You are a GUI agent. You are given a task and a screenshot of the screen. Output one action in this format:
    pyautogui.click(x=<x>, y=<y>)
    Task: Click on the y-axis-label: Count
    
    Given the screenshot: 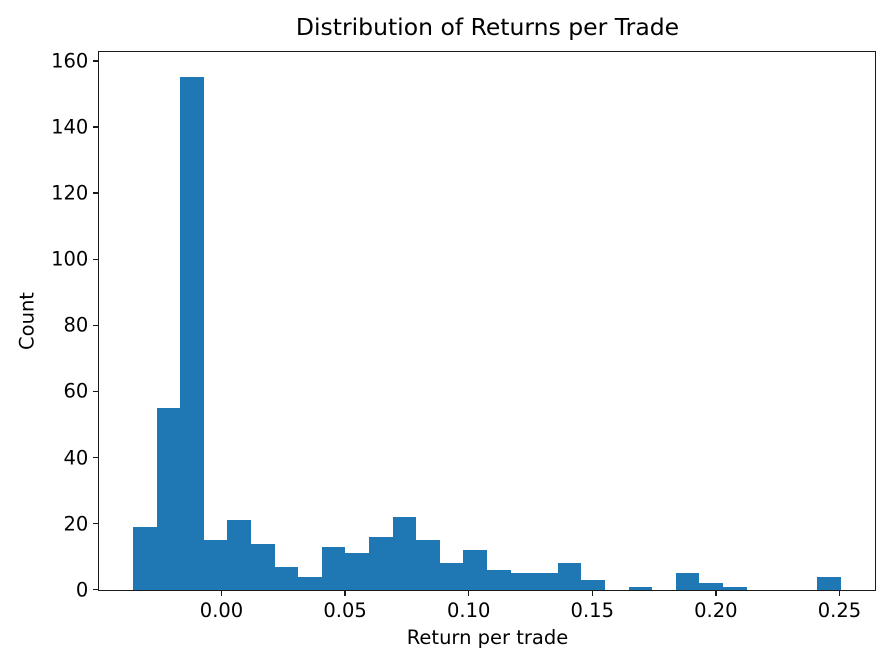 What is the action you would take?
    pyautogui.click(x=27, y=321)
    